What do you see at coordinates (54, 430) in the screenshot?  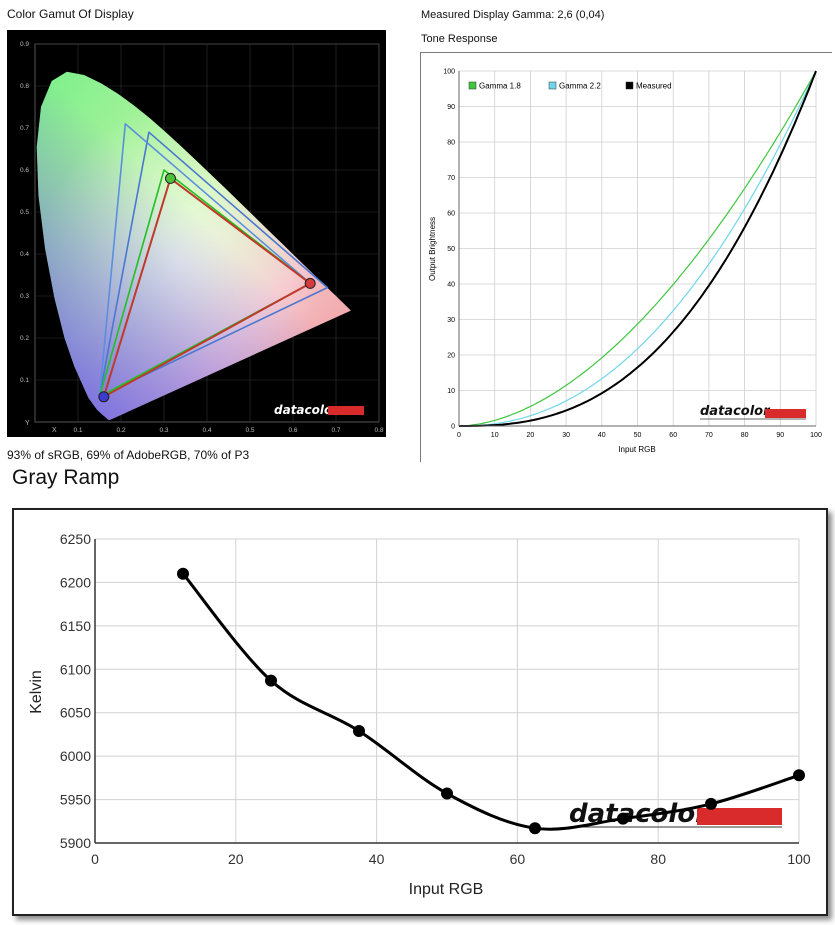 I see `gamut-x-axis-label: X` at bounding box center [54, 430].